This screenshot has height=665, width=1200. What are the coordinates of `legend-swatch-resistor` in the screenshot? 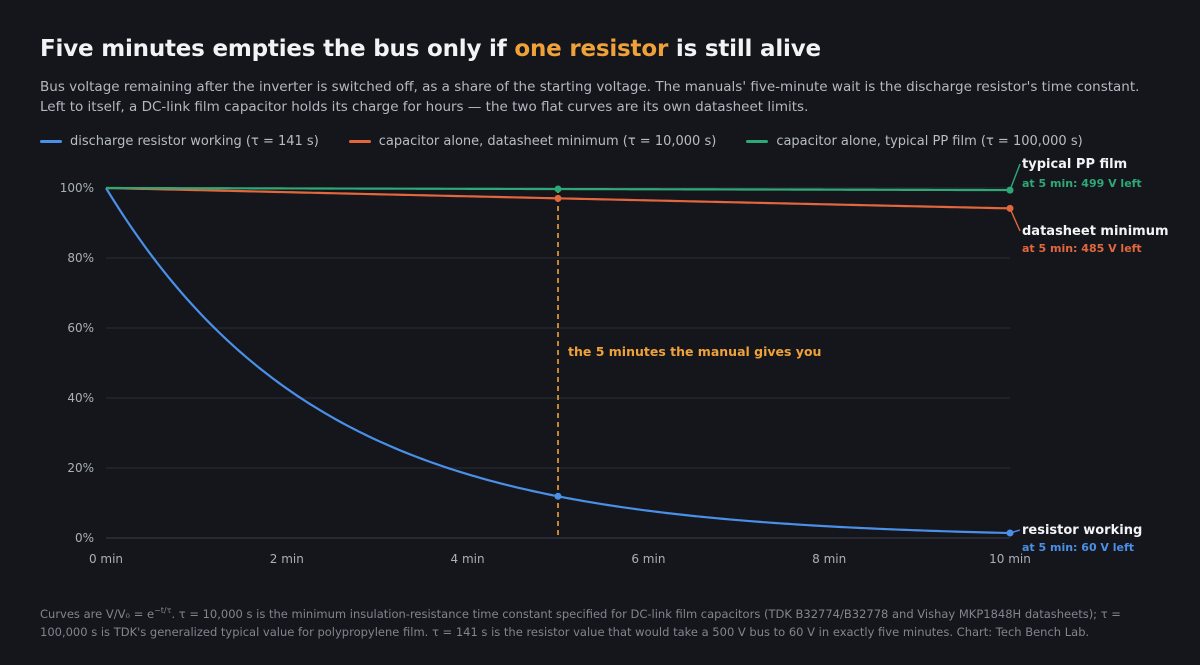 It's located at (51, 141).